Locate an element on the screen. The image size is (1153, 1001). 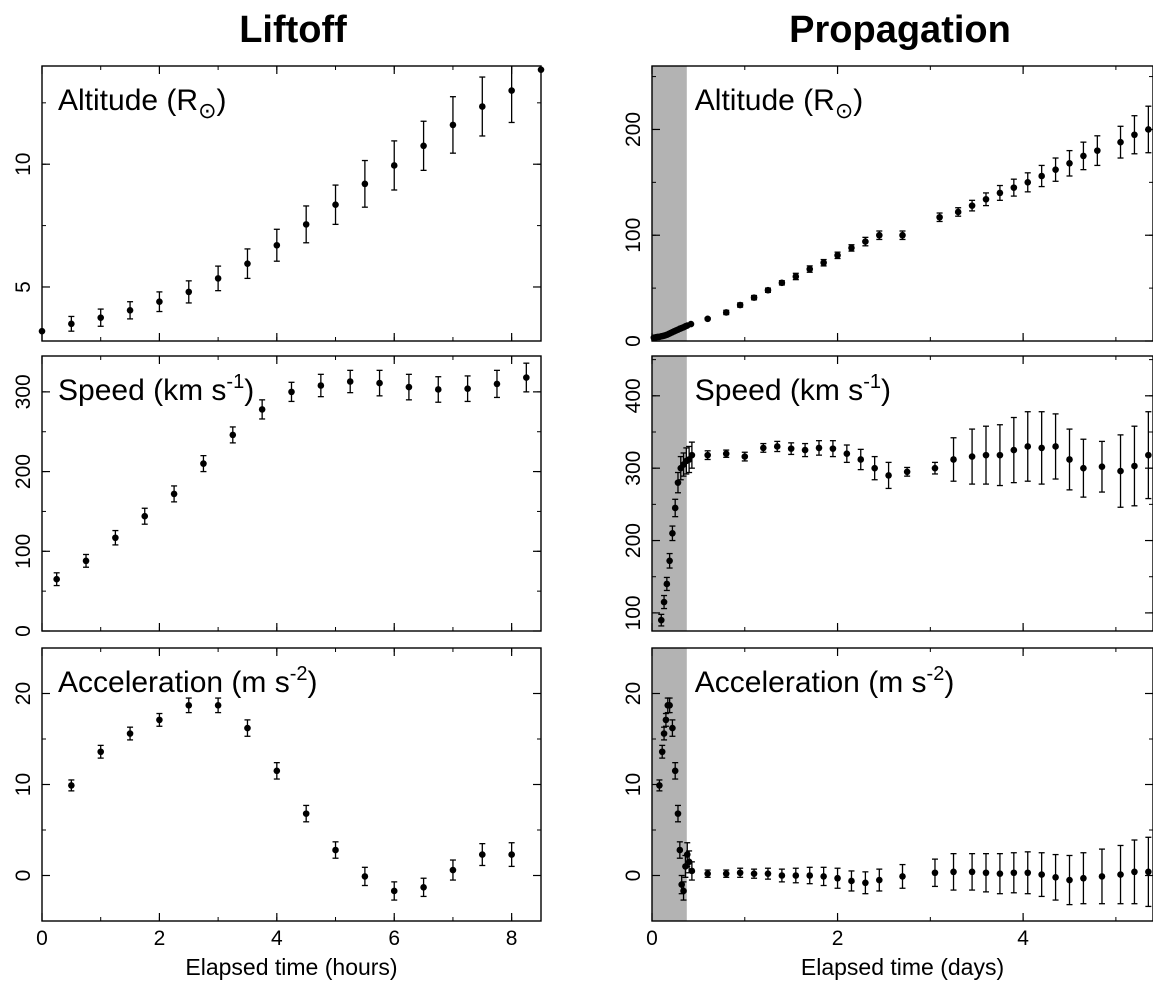
left-column-title: Liftoff is located at coordinates (293, 30).